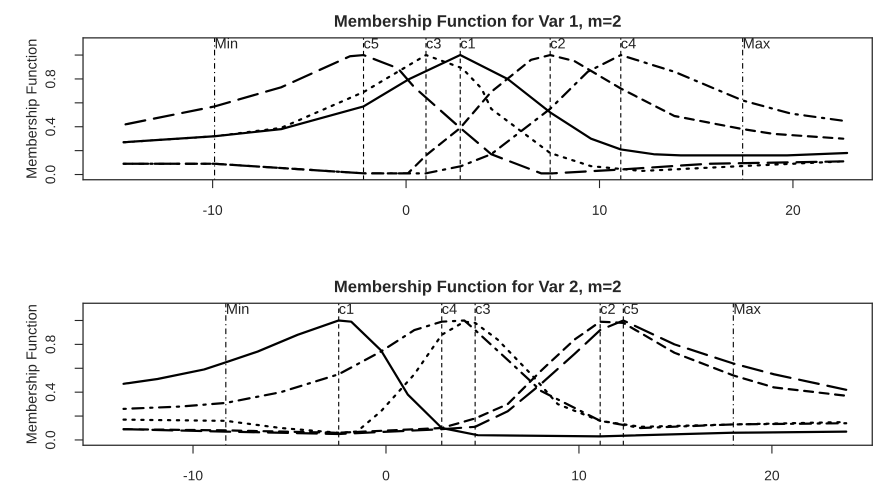 The image size is (874, 498). Describe the element at coordinates (477, 288) in the screenshot. I see `chart-title: Membership Function for Var 2, m=2` at that location.